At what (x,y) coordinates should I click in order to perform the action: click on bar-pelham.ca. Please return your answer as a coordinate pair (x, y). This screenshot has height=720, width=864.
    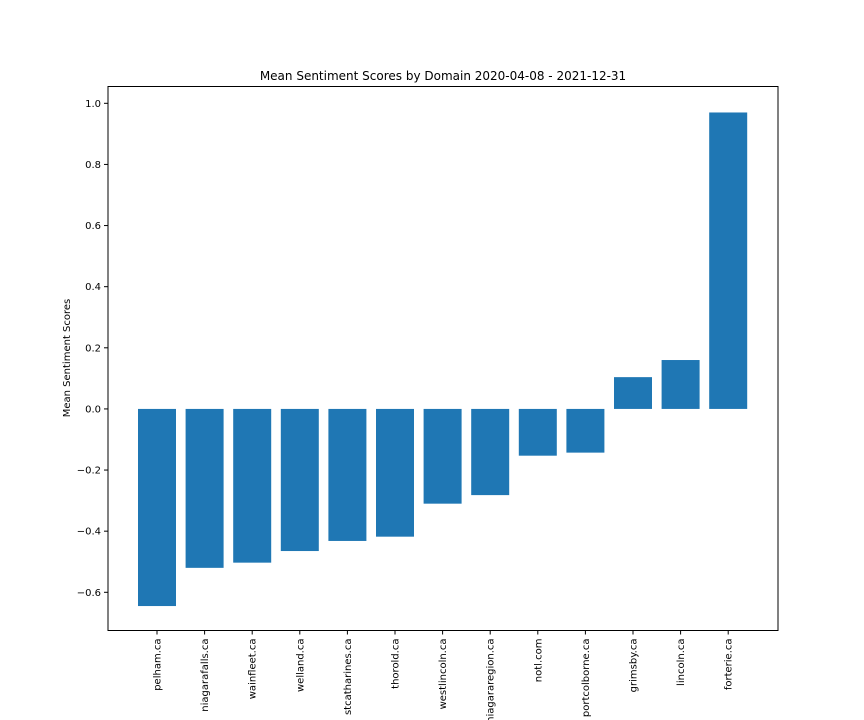
    Looking at the image, I should click on (157, 507).